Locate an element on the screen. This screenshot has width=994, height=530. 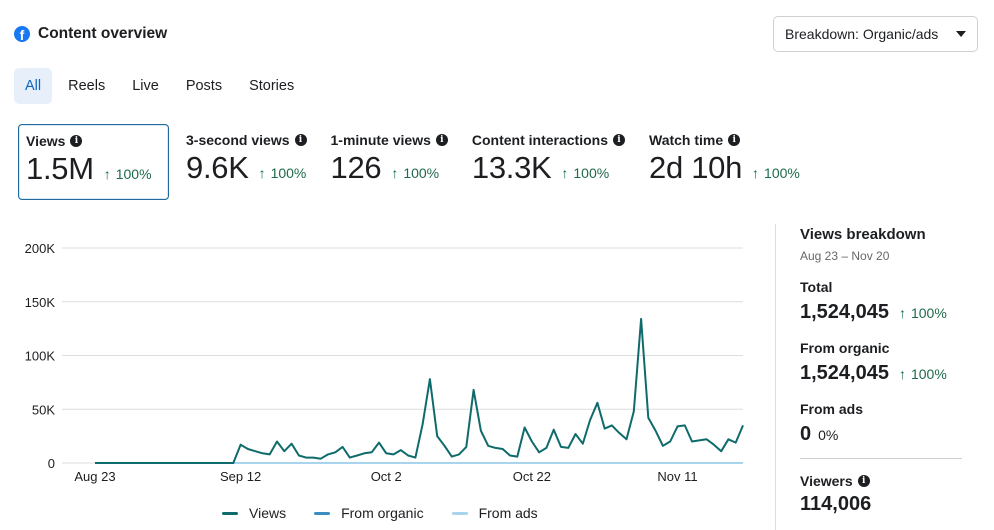
vertical-divider is located at coordinates (775, 377).